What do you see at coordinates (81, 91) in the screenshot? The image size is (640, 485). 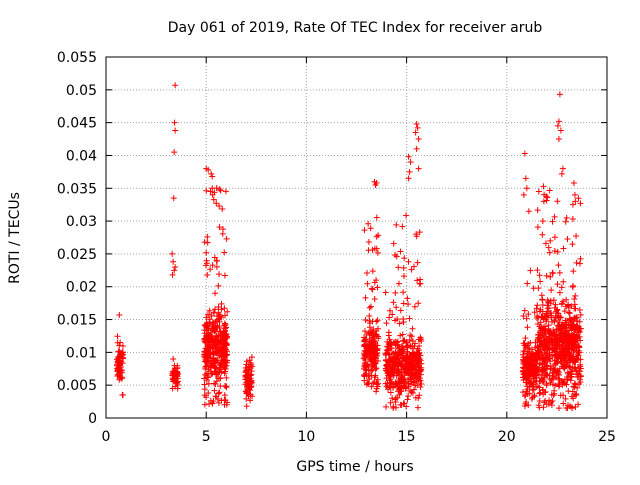 I see `y-tick-label: 0.05` at bounding box center [81, 91].